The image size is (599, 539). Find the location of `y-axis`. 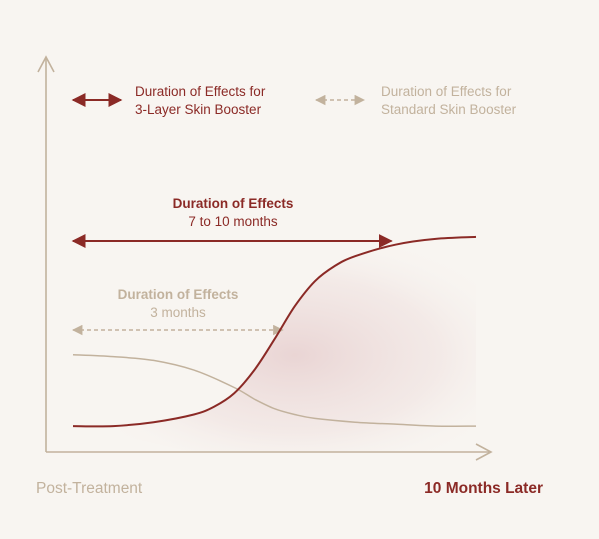

y-axis is located at coordinates (46, 253).